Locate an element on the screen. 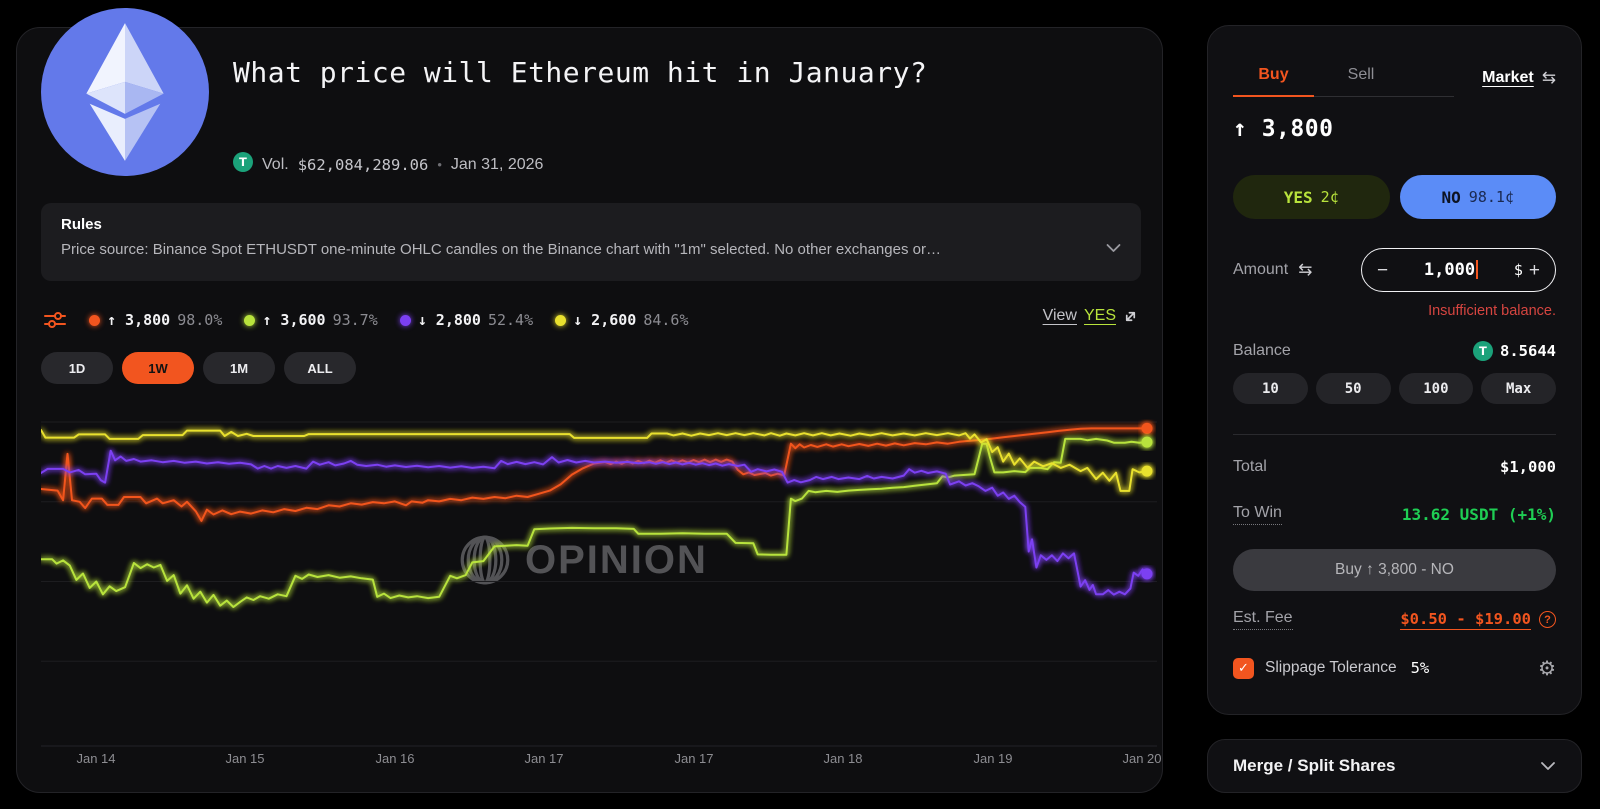 The width and height of the screenshot is (1600, 809). end-date: Jan 31, 2026 is located at coordinates (497, 164).